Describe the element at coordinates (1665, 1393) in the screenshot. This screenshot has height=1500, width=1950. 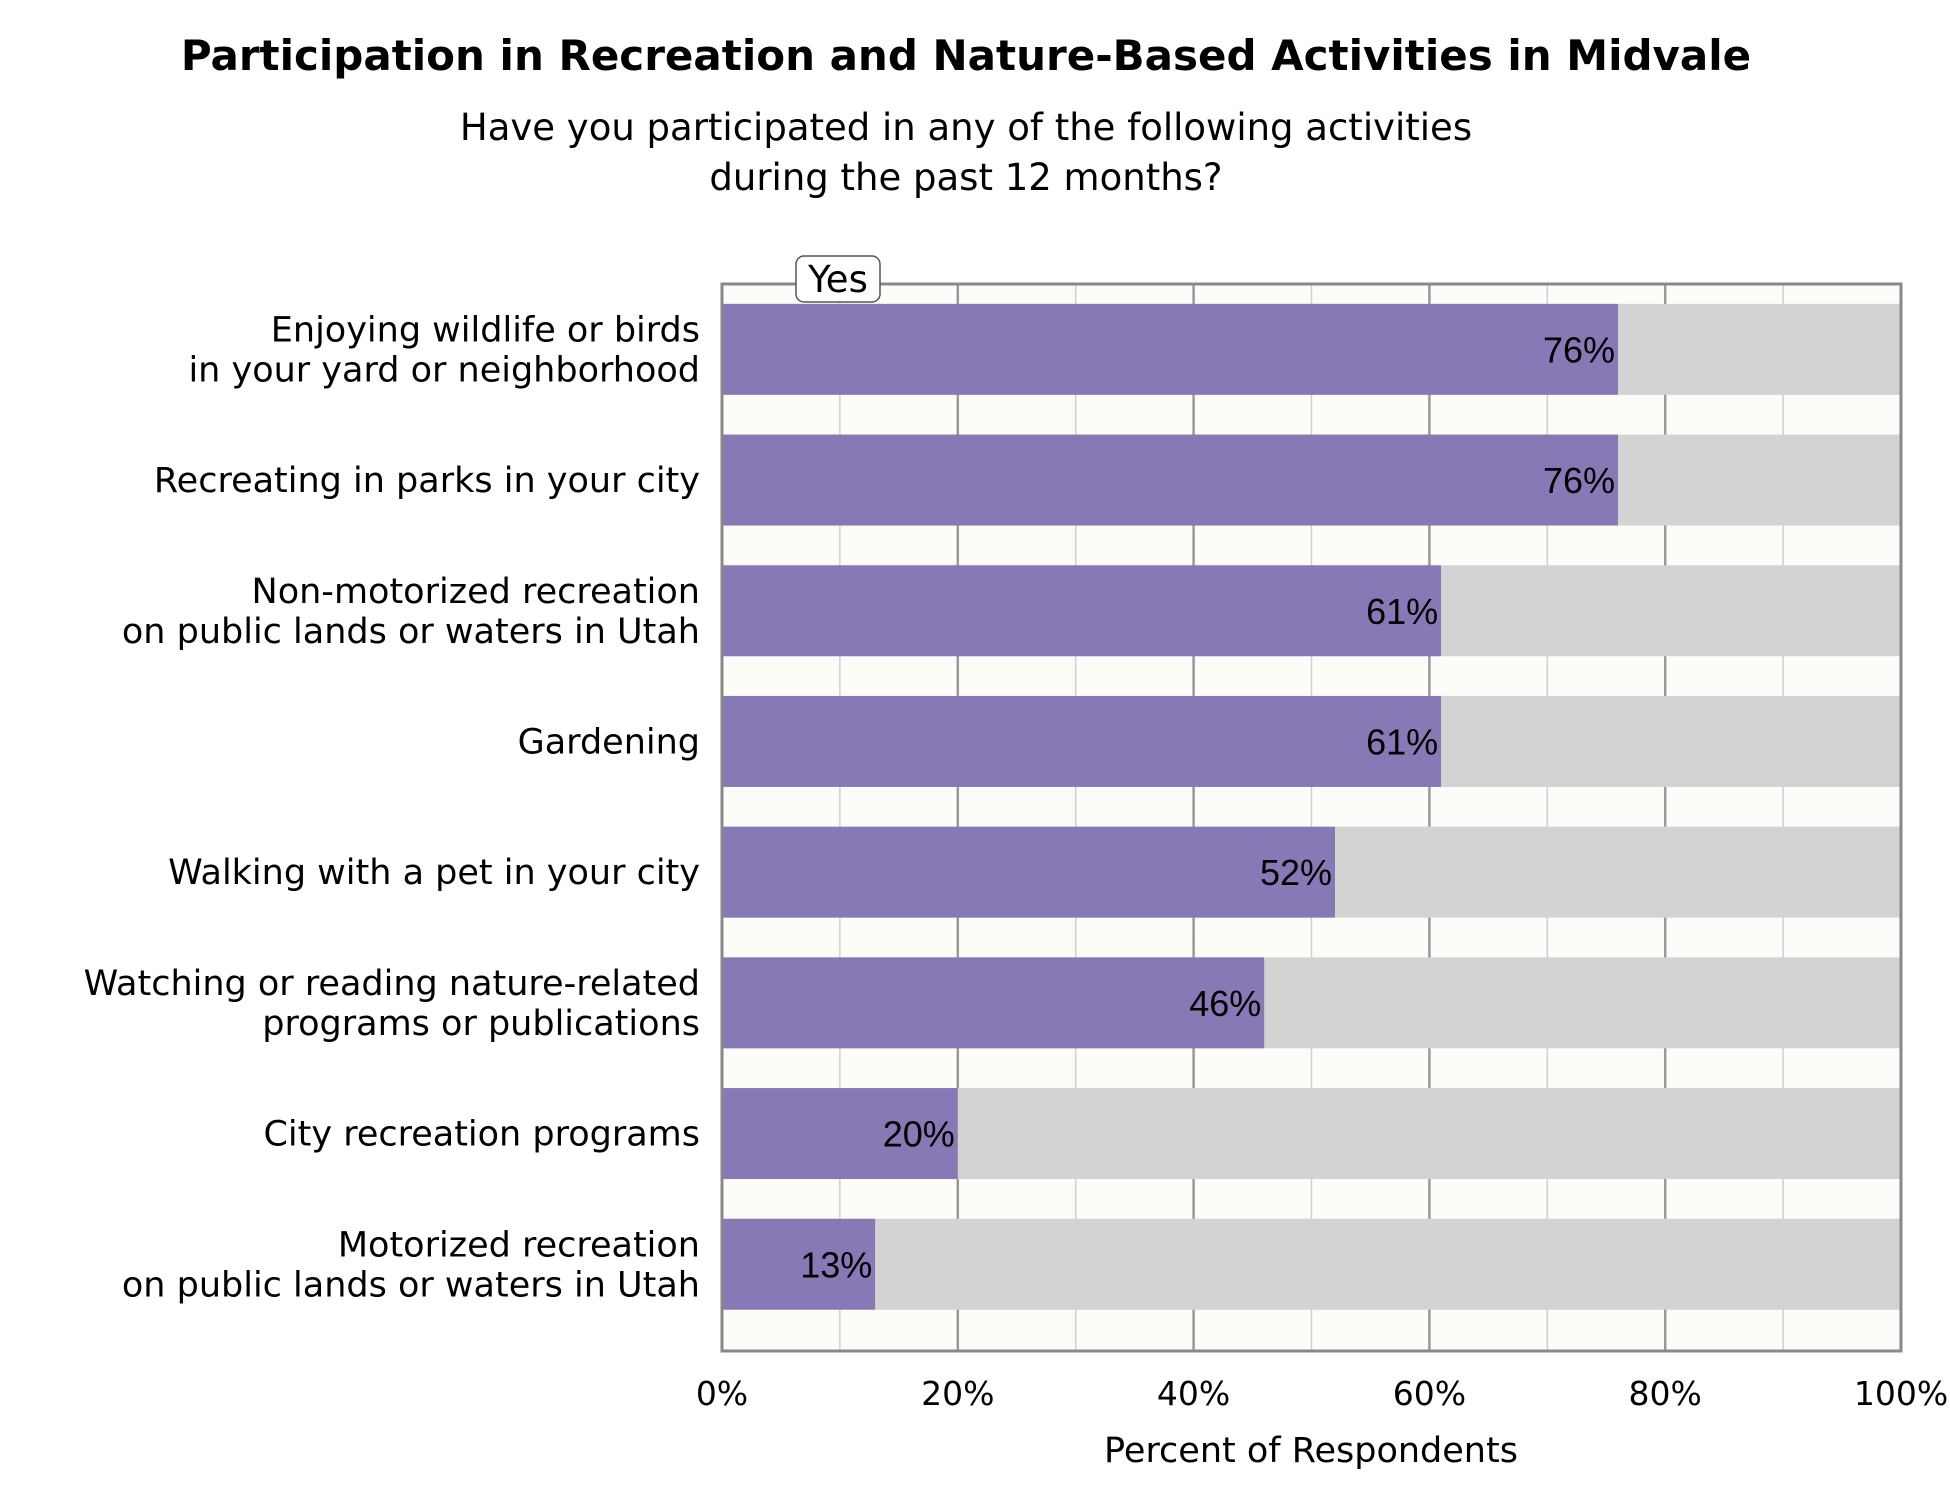
I see `x-tick-label-4: 80%` at that location.